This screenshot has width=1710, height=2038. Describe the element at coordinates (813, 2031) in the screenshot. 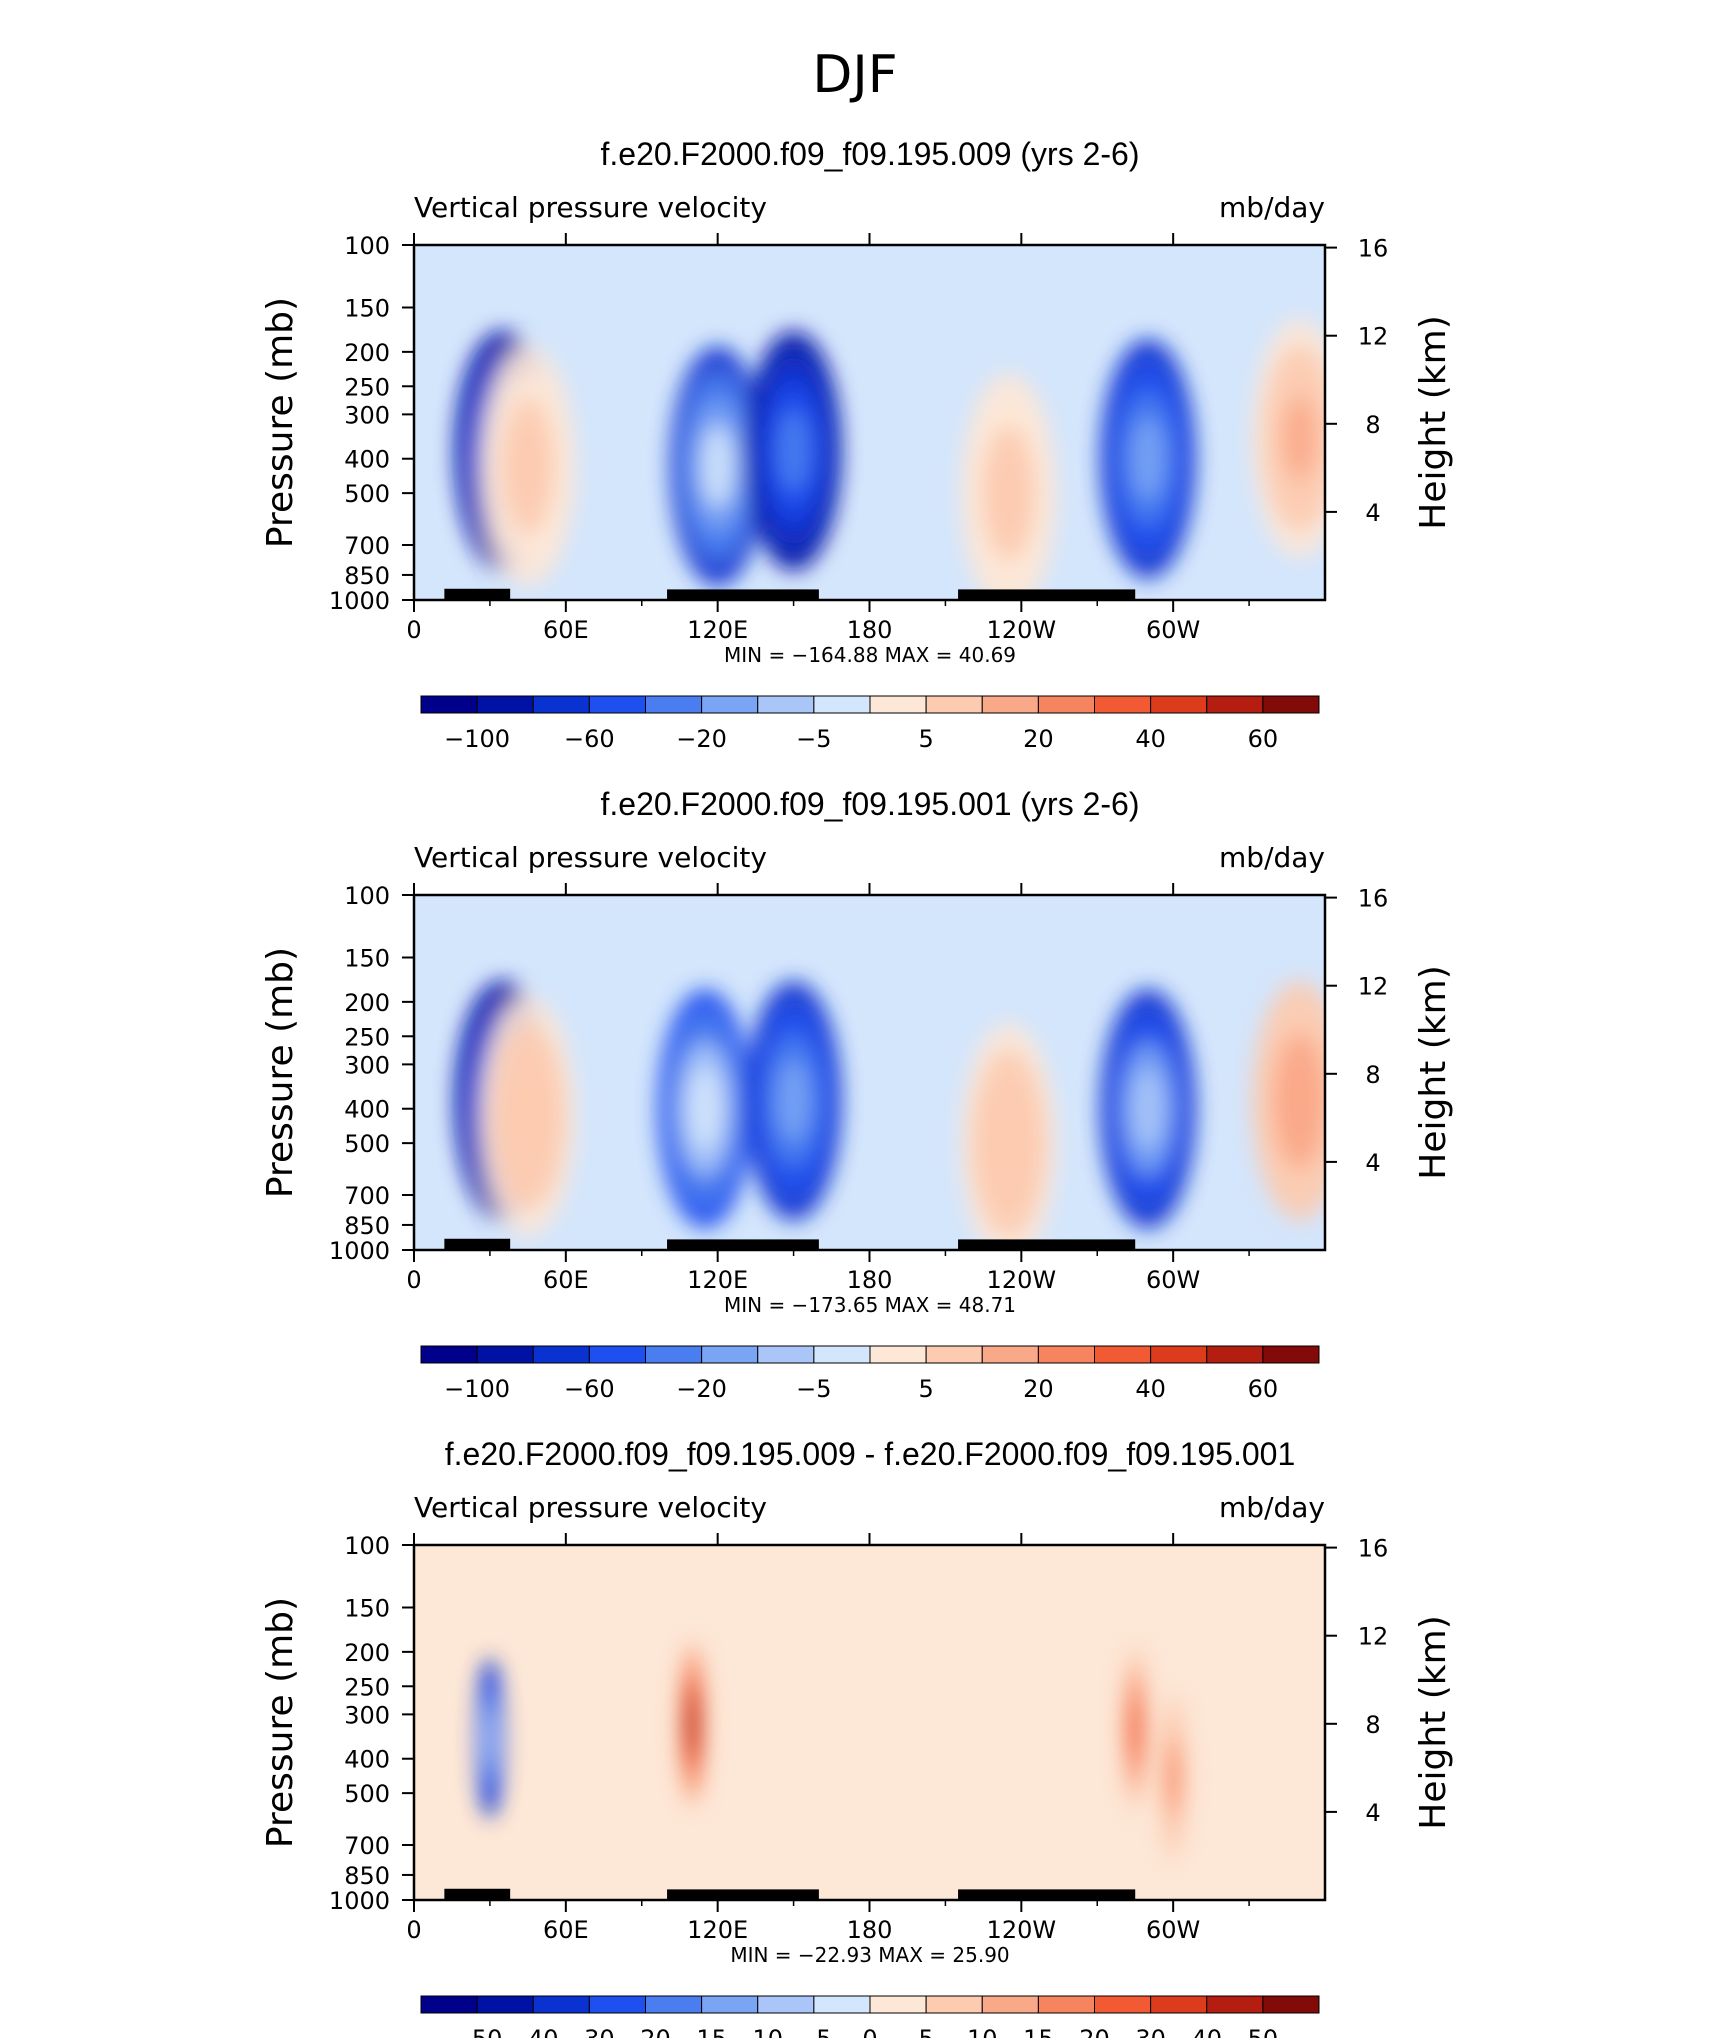

I see `colorbar-label: −5` at that location.